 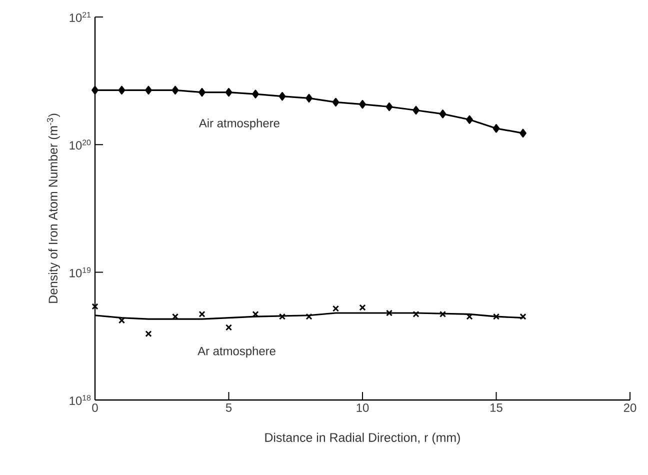 I want to click on y-tick-label: 10$^{18}$, so click(x=80, y=399).